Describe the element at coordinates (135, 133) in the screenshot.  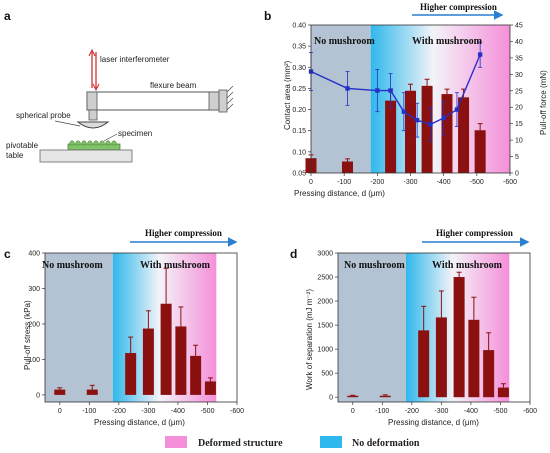
I see `specimen-label: specimen` at that location.